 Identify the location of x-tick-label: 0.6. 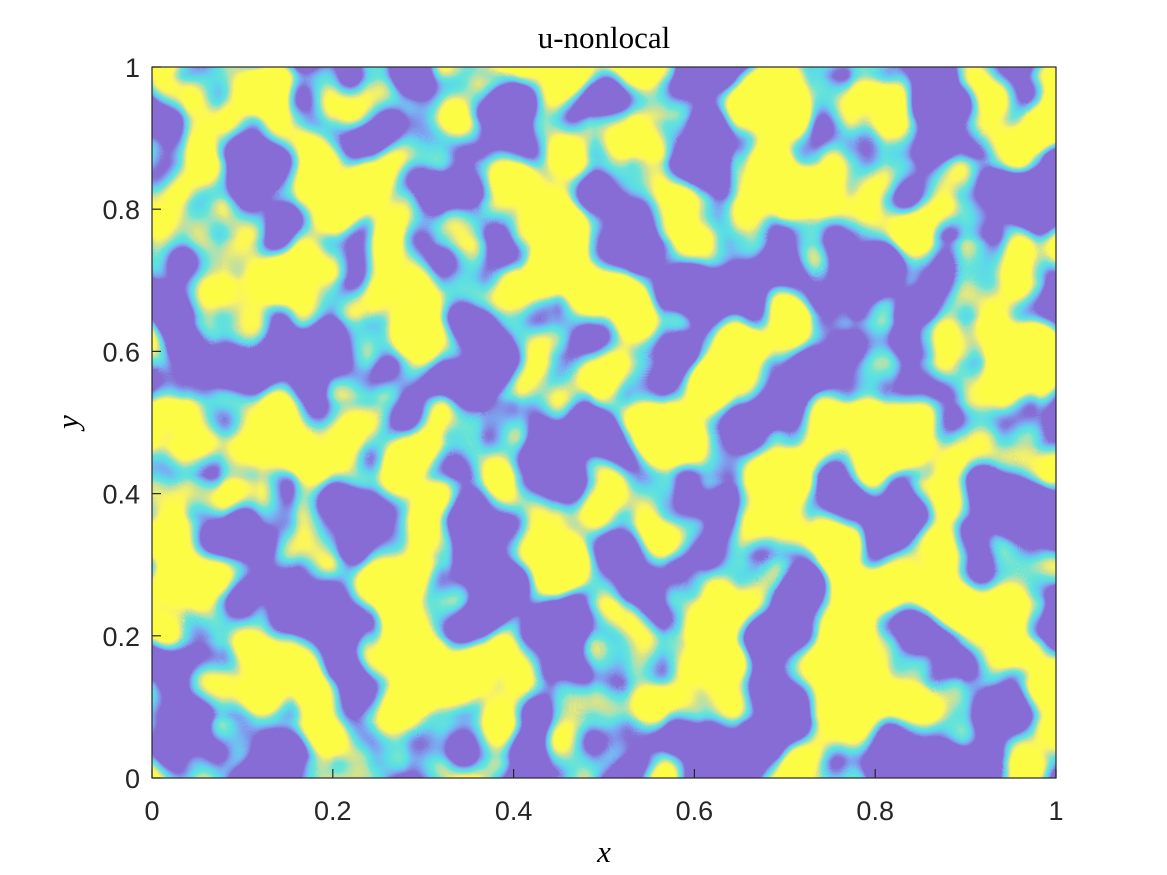
(695, 811).